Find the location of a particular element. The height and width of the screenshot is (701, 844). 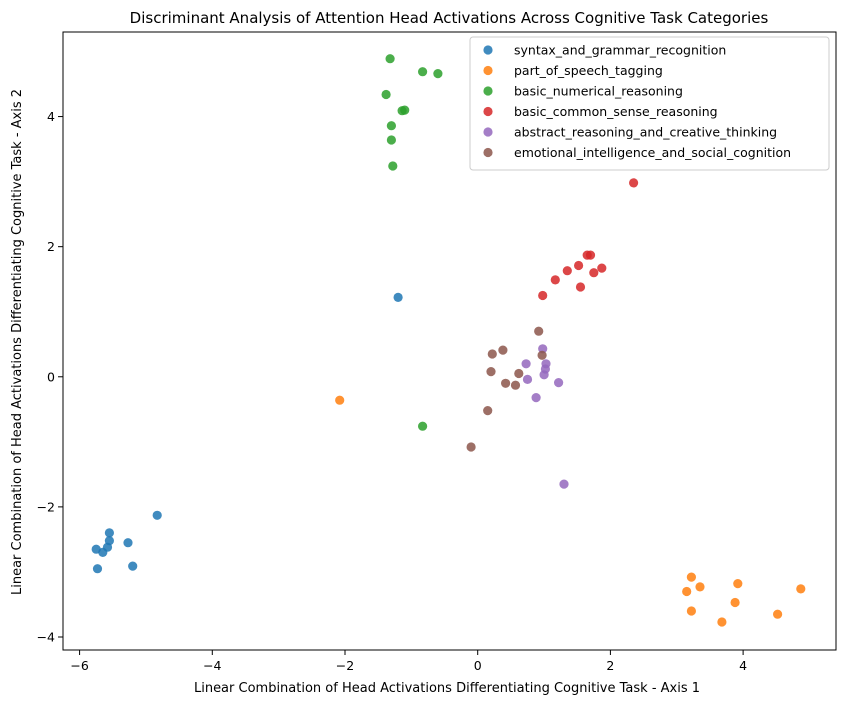

x-tick-label: −2 is located at coordinates (345, 665).